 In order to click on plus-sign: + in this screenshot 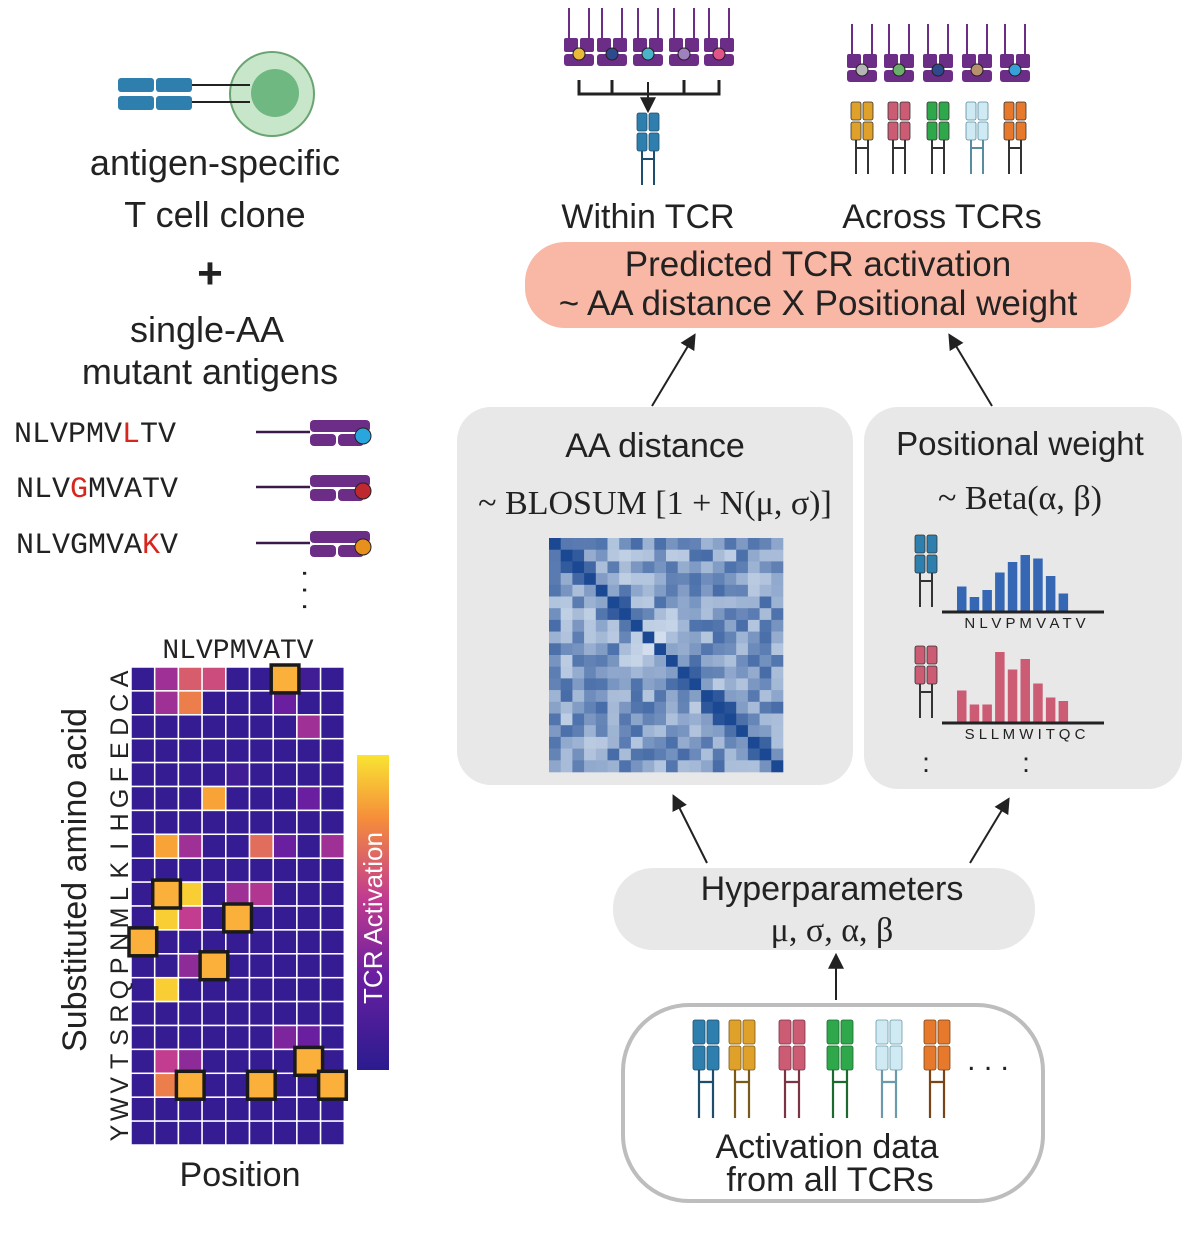, I will do `click(210, 273)`.